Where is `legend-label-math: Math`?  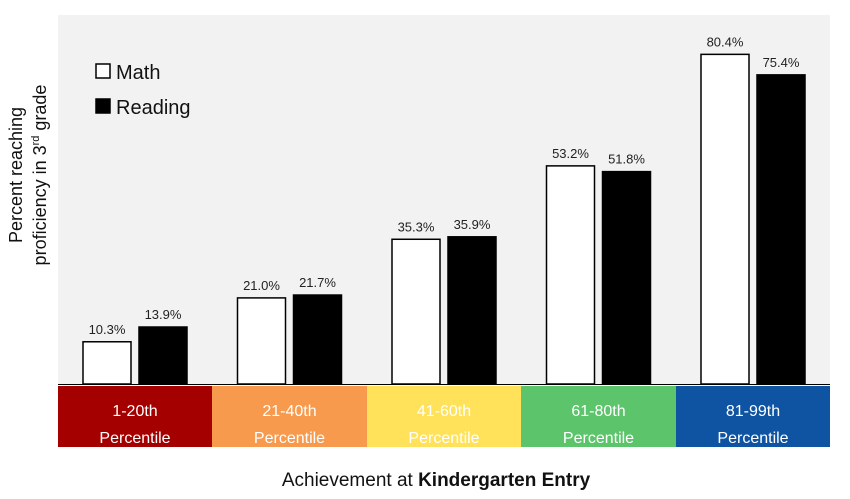
legend-label-math: Math is located at coordinates (138, 73).